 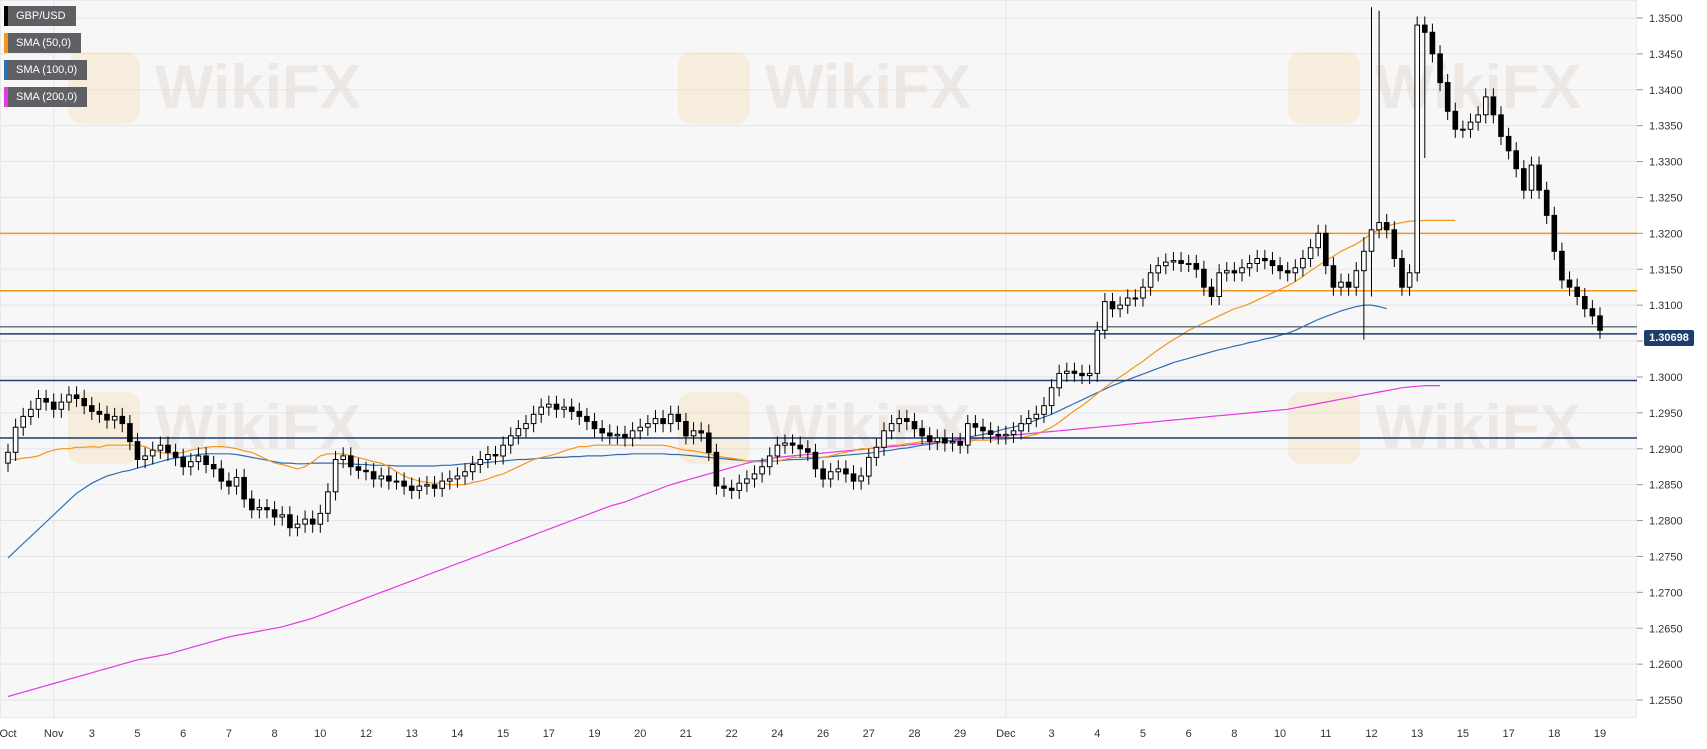 I want to click on x-tick-label: 12, so click(x=1371, y=734).